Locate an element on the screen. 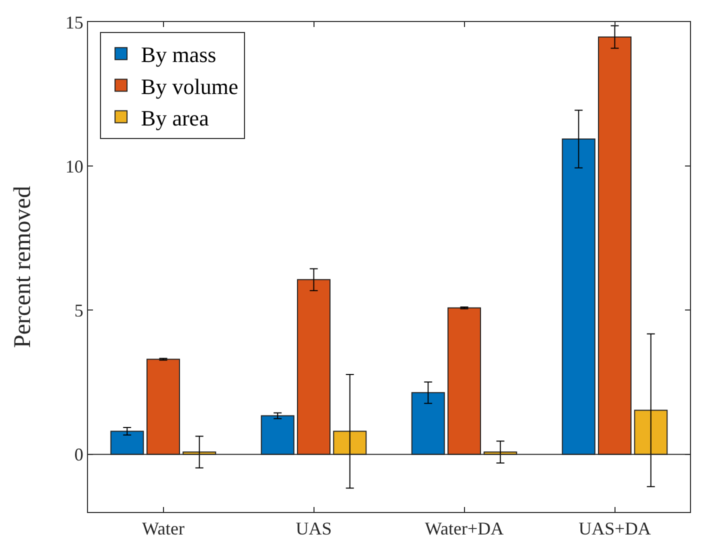 The height and width of the screenshot is (556, 704). y-axis-title: Percent removed is located at coordinates (23, 267).